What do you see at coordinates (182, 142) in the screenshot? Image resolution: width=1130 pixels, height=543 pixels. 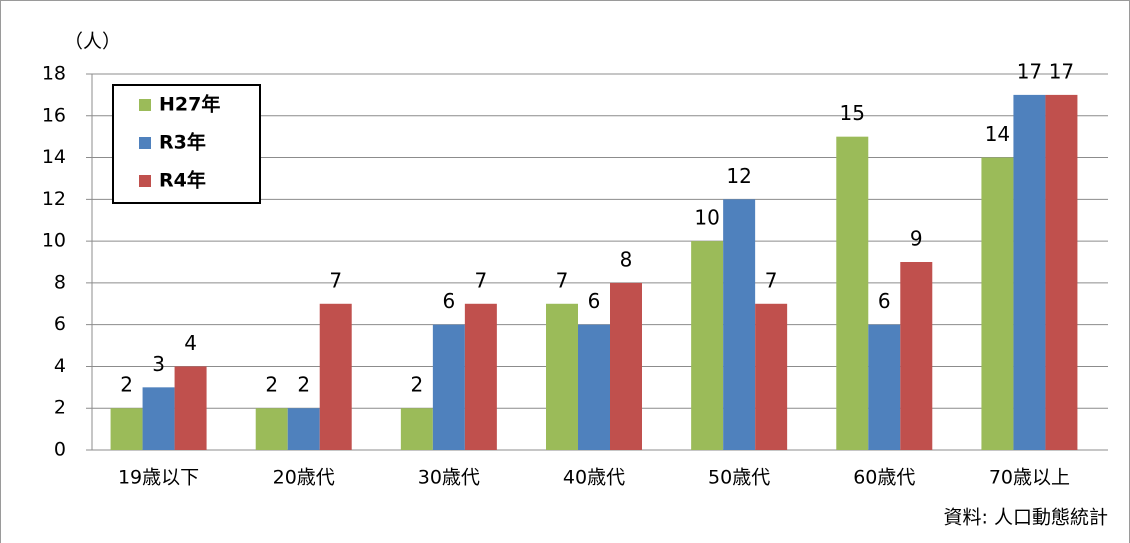 I see `legend-label: R3年` at bounding box center [182, 142].